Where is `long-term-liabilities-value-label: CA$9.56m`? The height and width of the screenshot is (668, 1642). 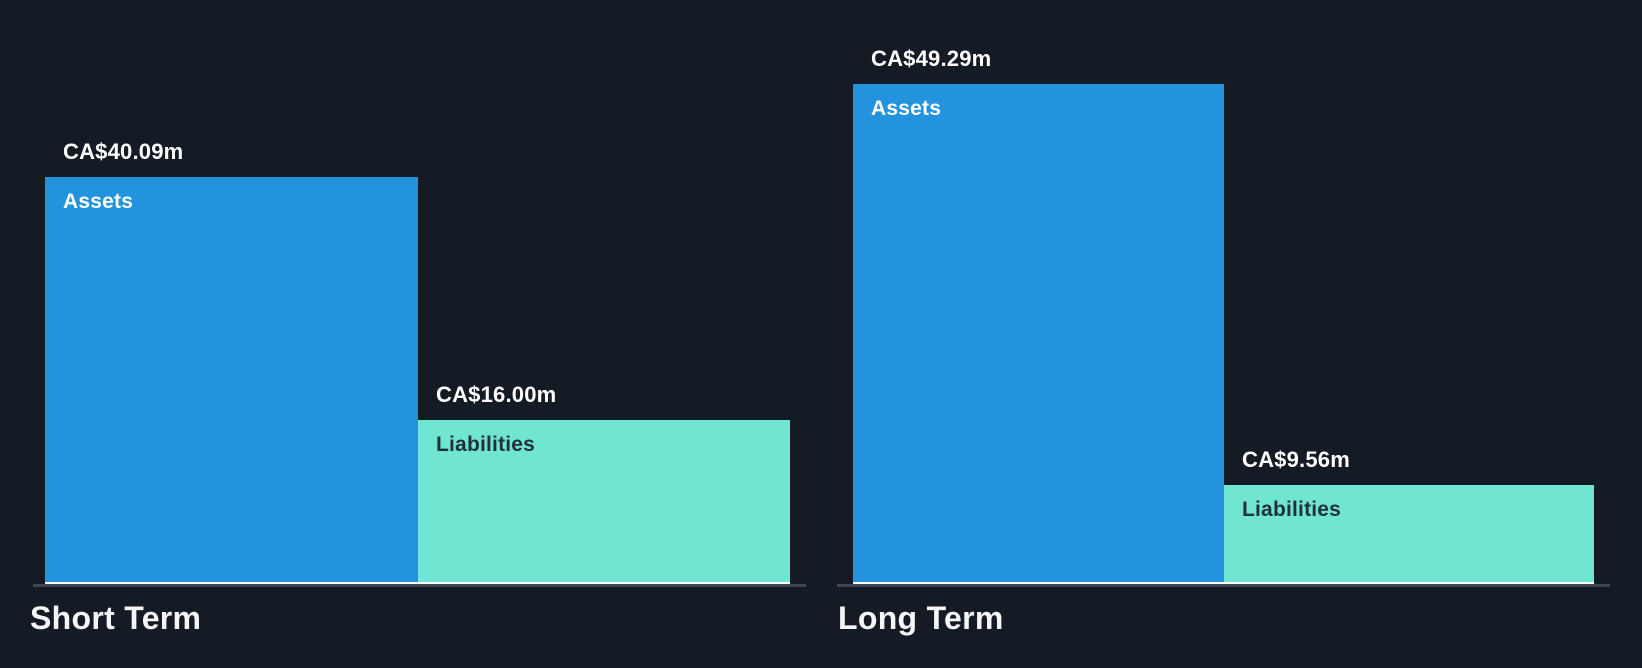
long-term-liabilities-value-label: CA$9.56m is located at coordinates (1296, 459).